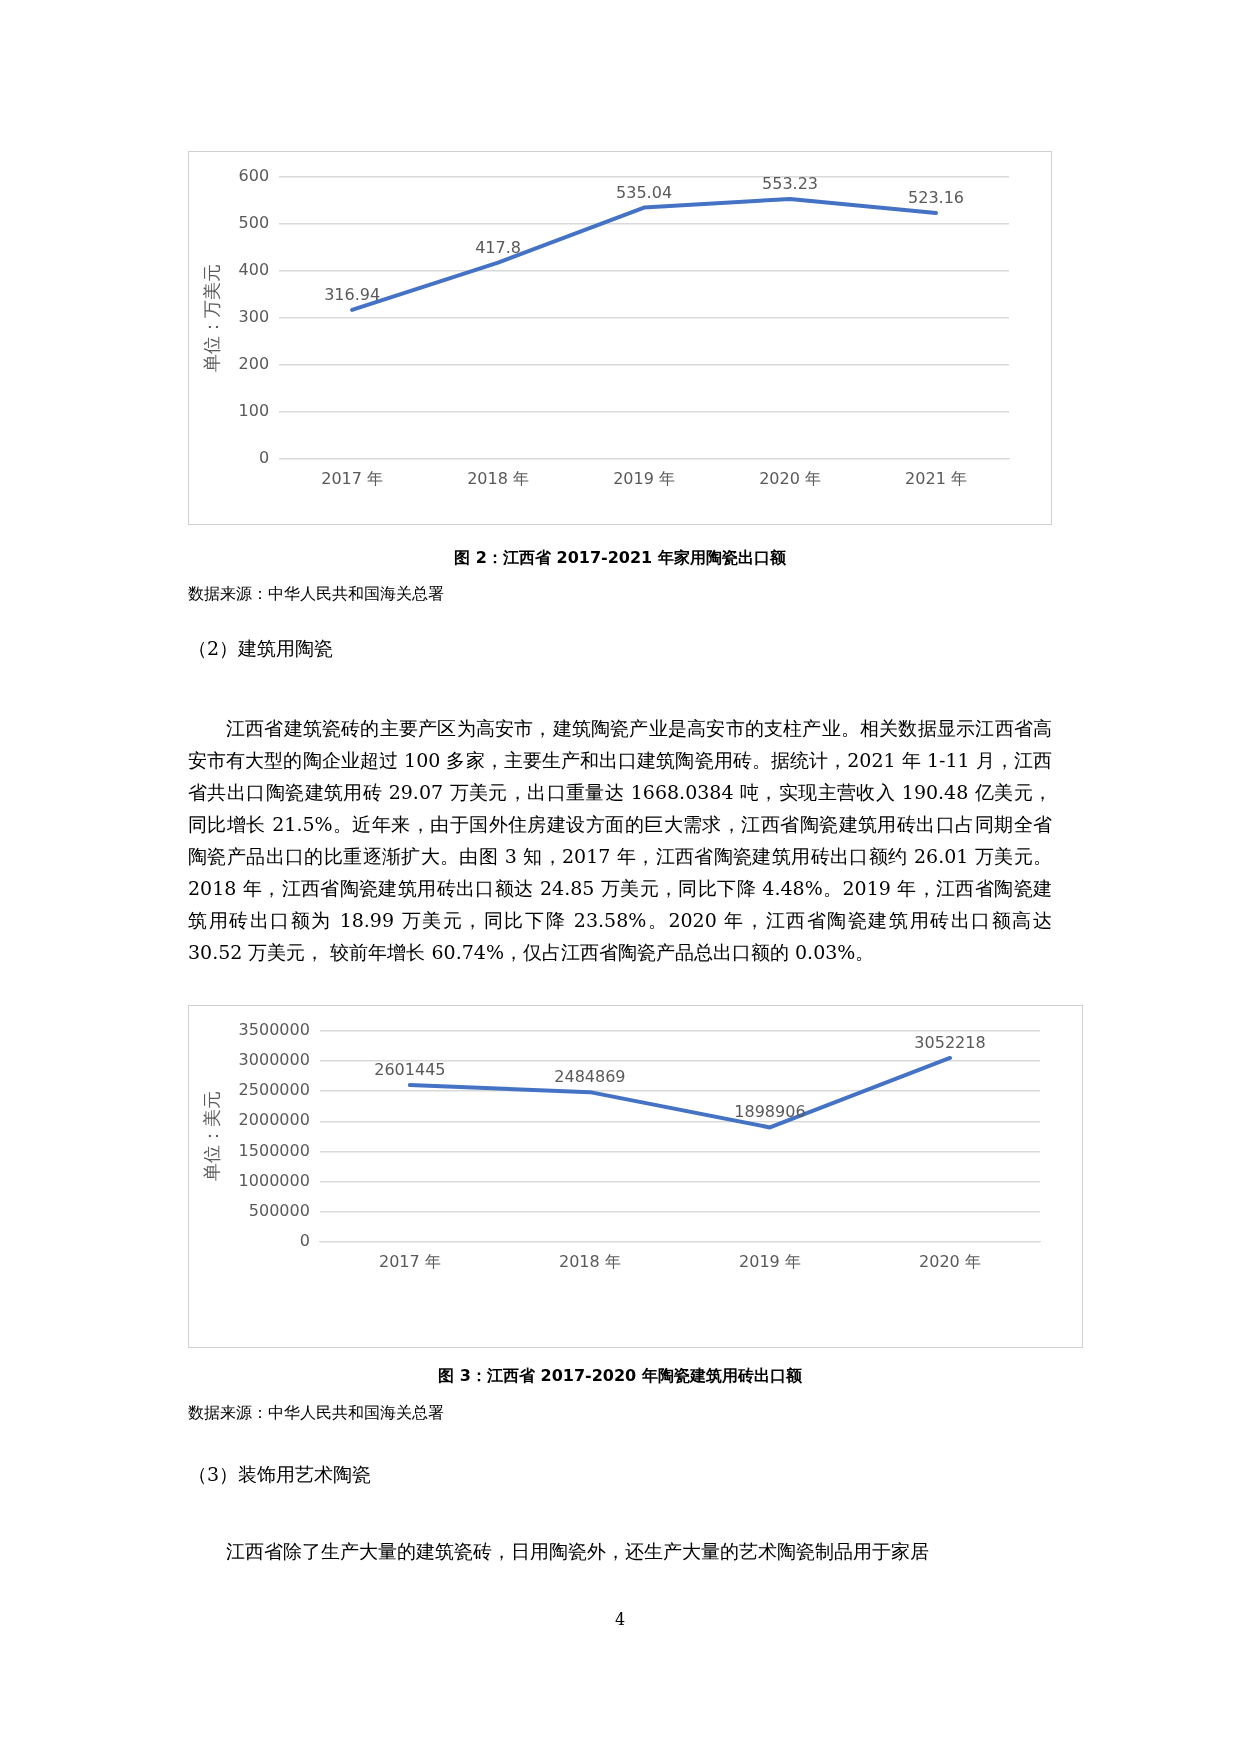 This screenshot has width=1240, height=1754. I want to click on y-tick-label: 2000000, so click(274, 1120).